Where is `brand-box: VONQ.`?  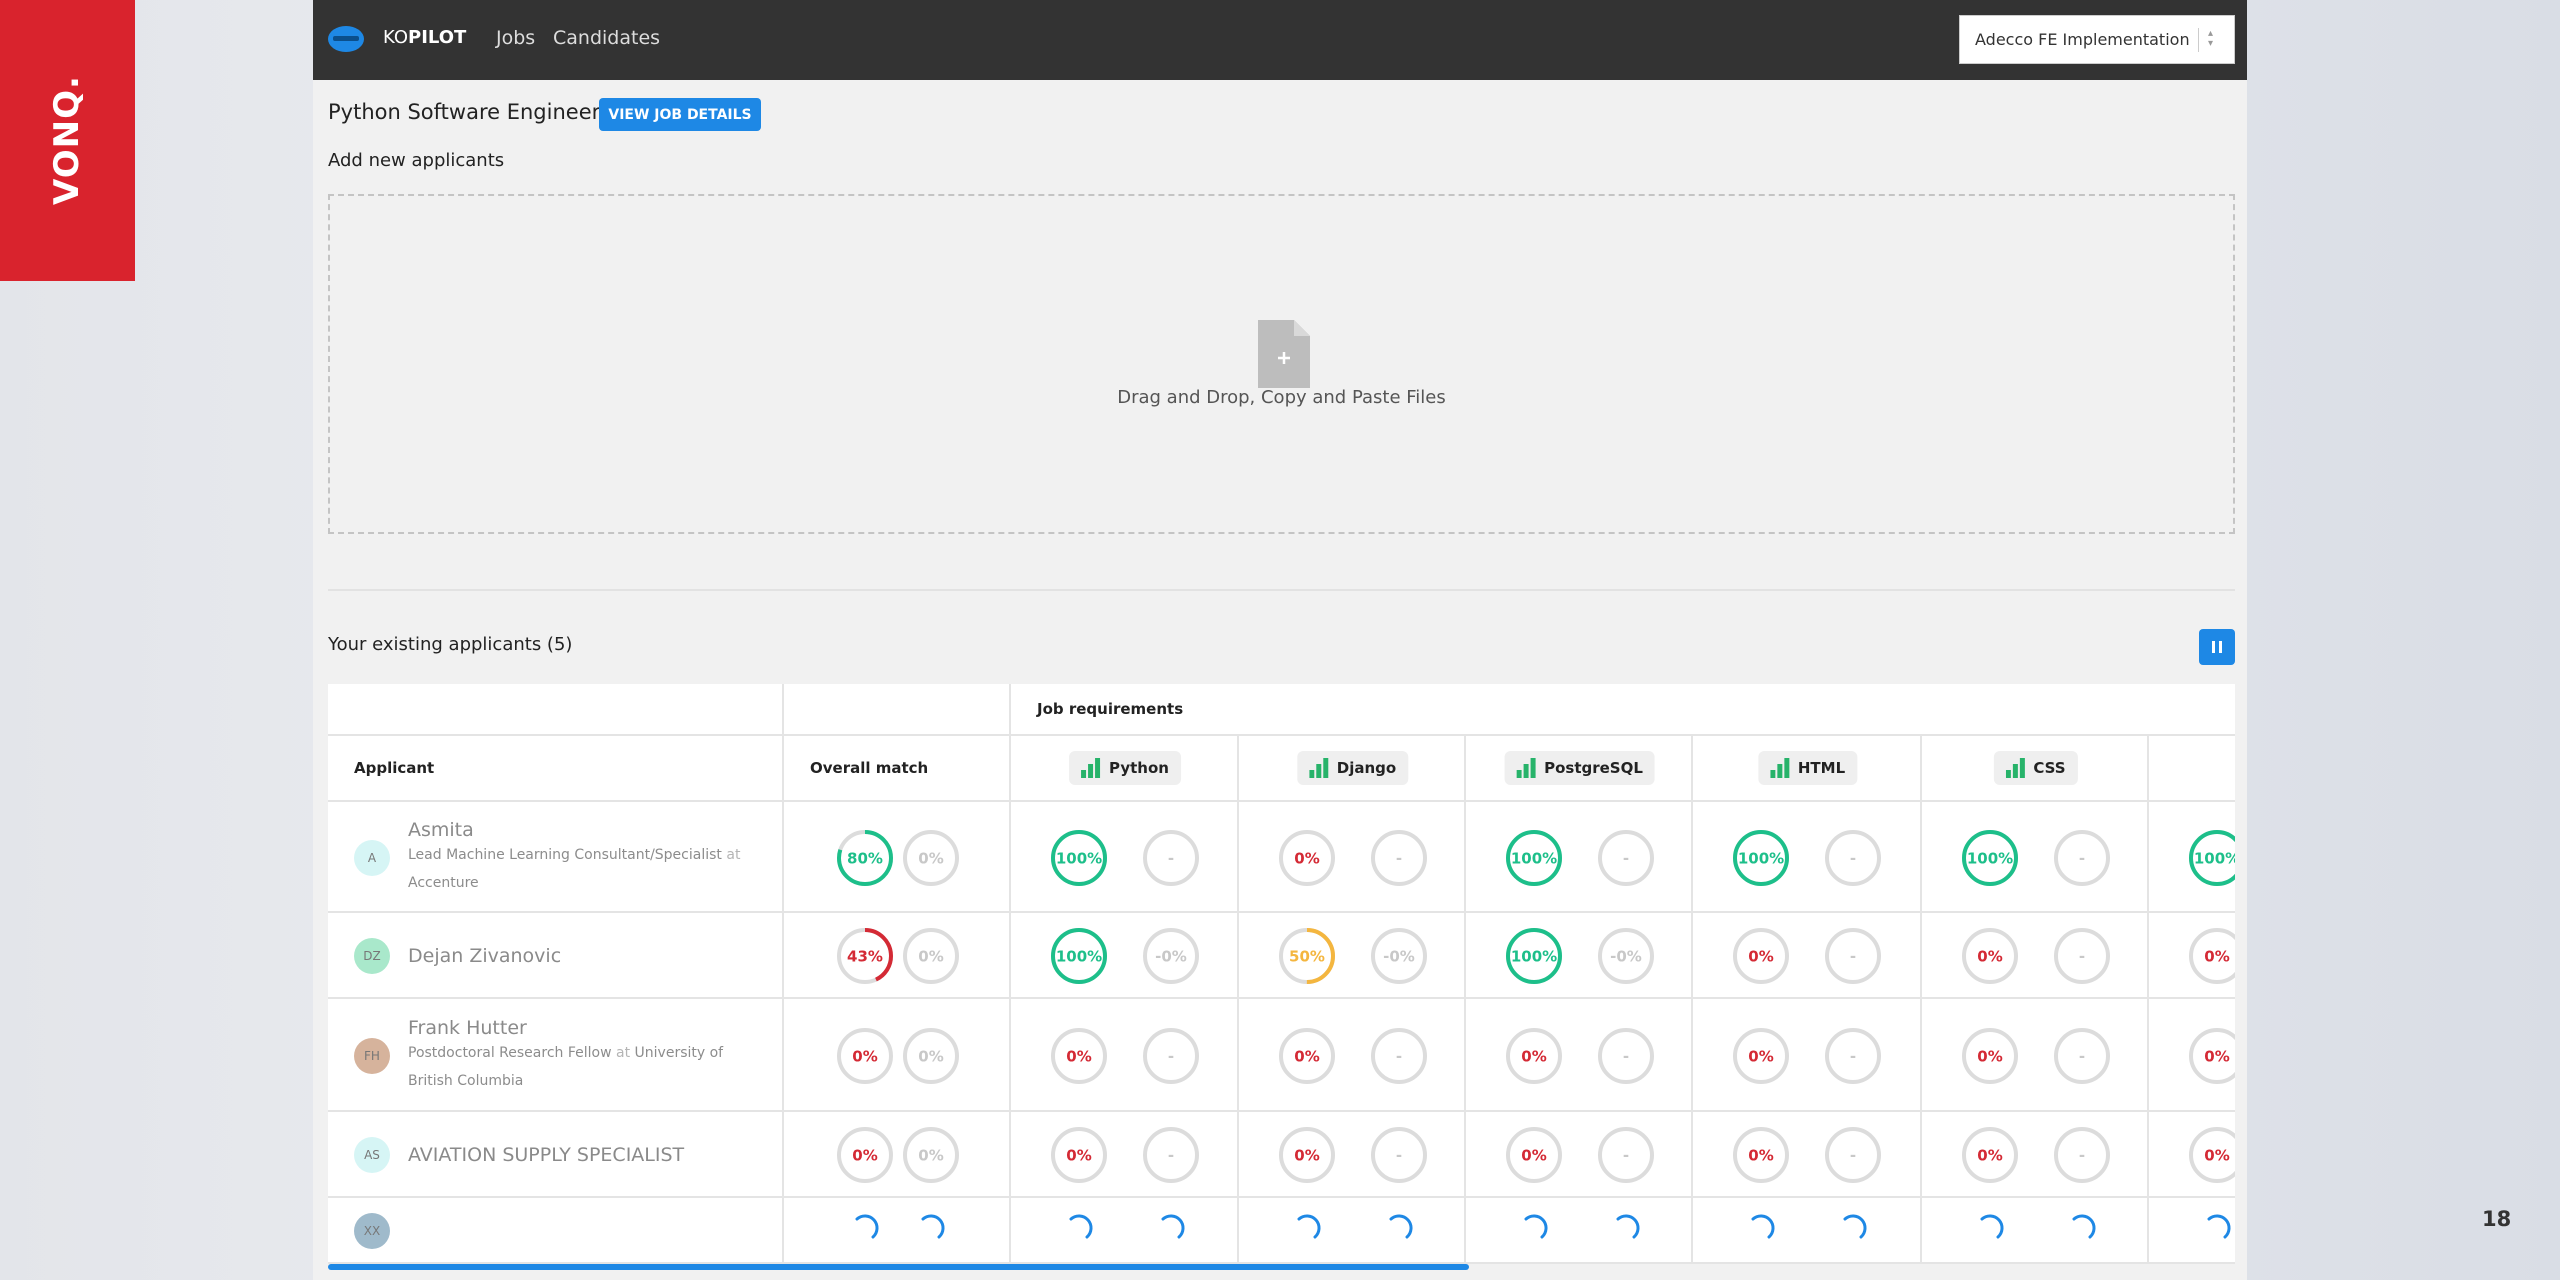
brand-box: VONQ. is located at coordinates (67, 140).